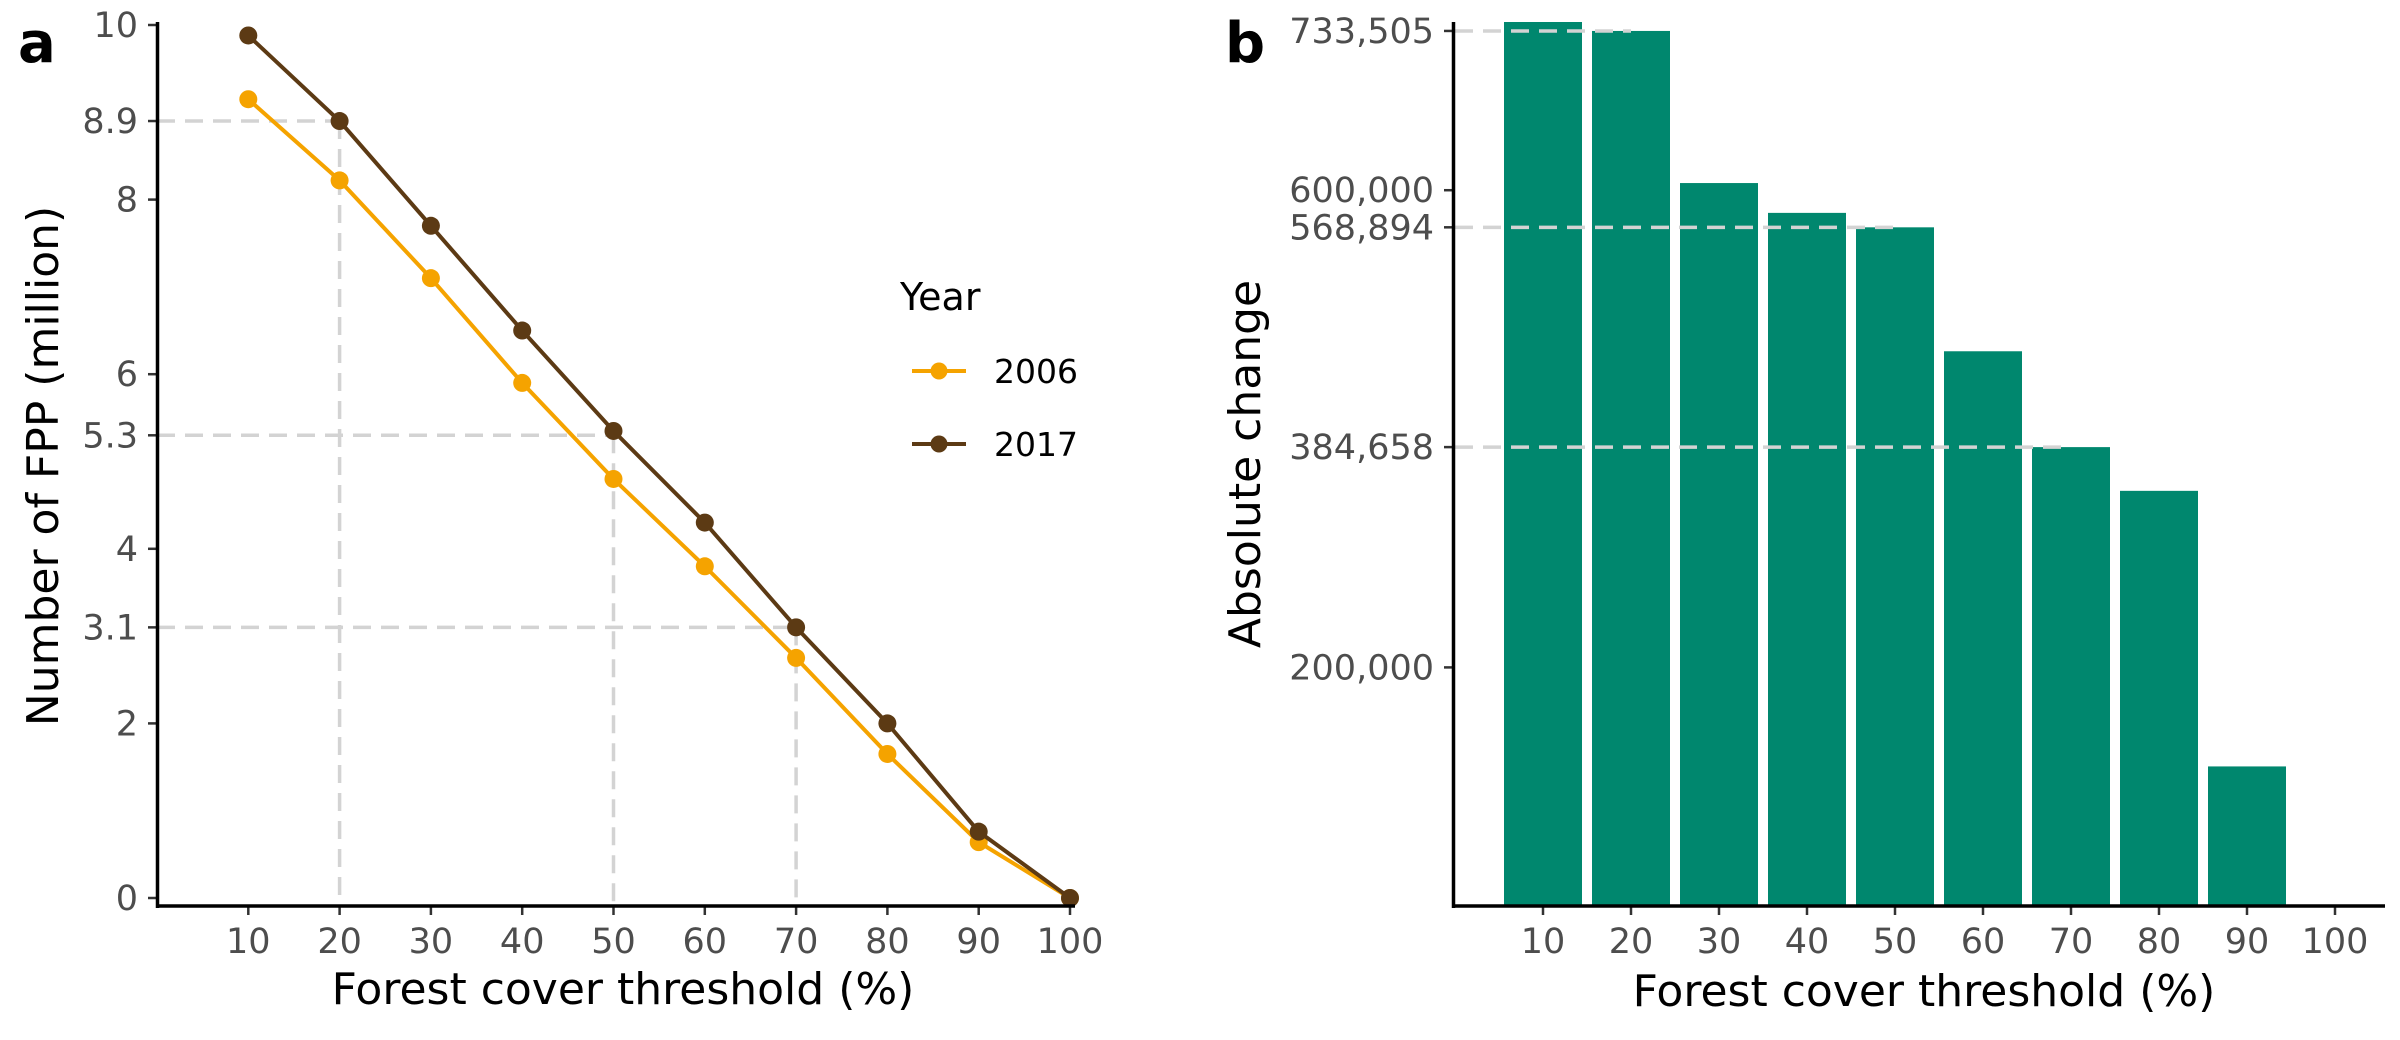 The width and height of the screenshot is (2400, 1040). I want to click on panel-a-y-tick-label-1: 2, so click(127, 724).